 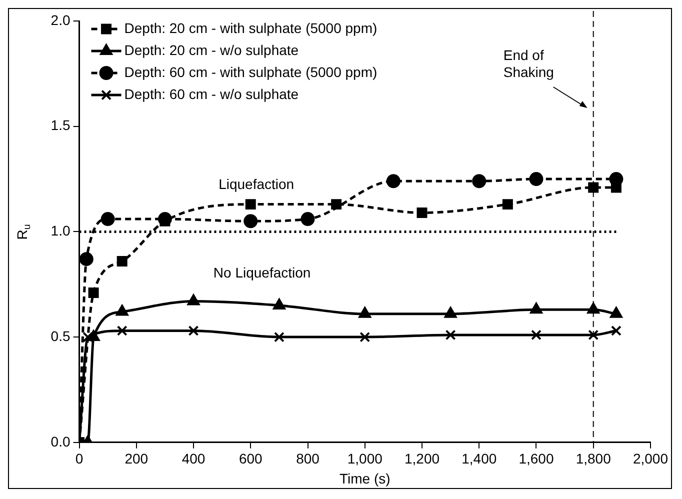 What do you see at coordinates (60, 125) in the screenshot?
I see `y-tick-label: 1.5` at bounding box center [60, 125].